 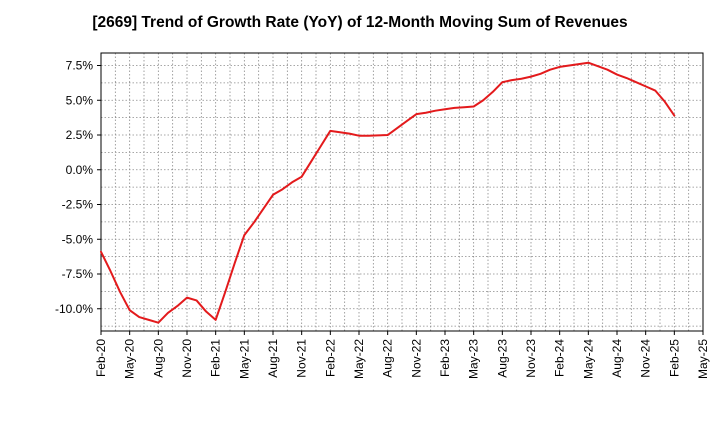 I want to click on x-tick-label: May-25, so click(x=703, y=359).